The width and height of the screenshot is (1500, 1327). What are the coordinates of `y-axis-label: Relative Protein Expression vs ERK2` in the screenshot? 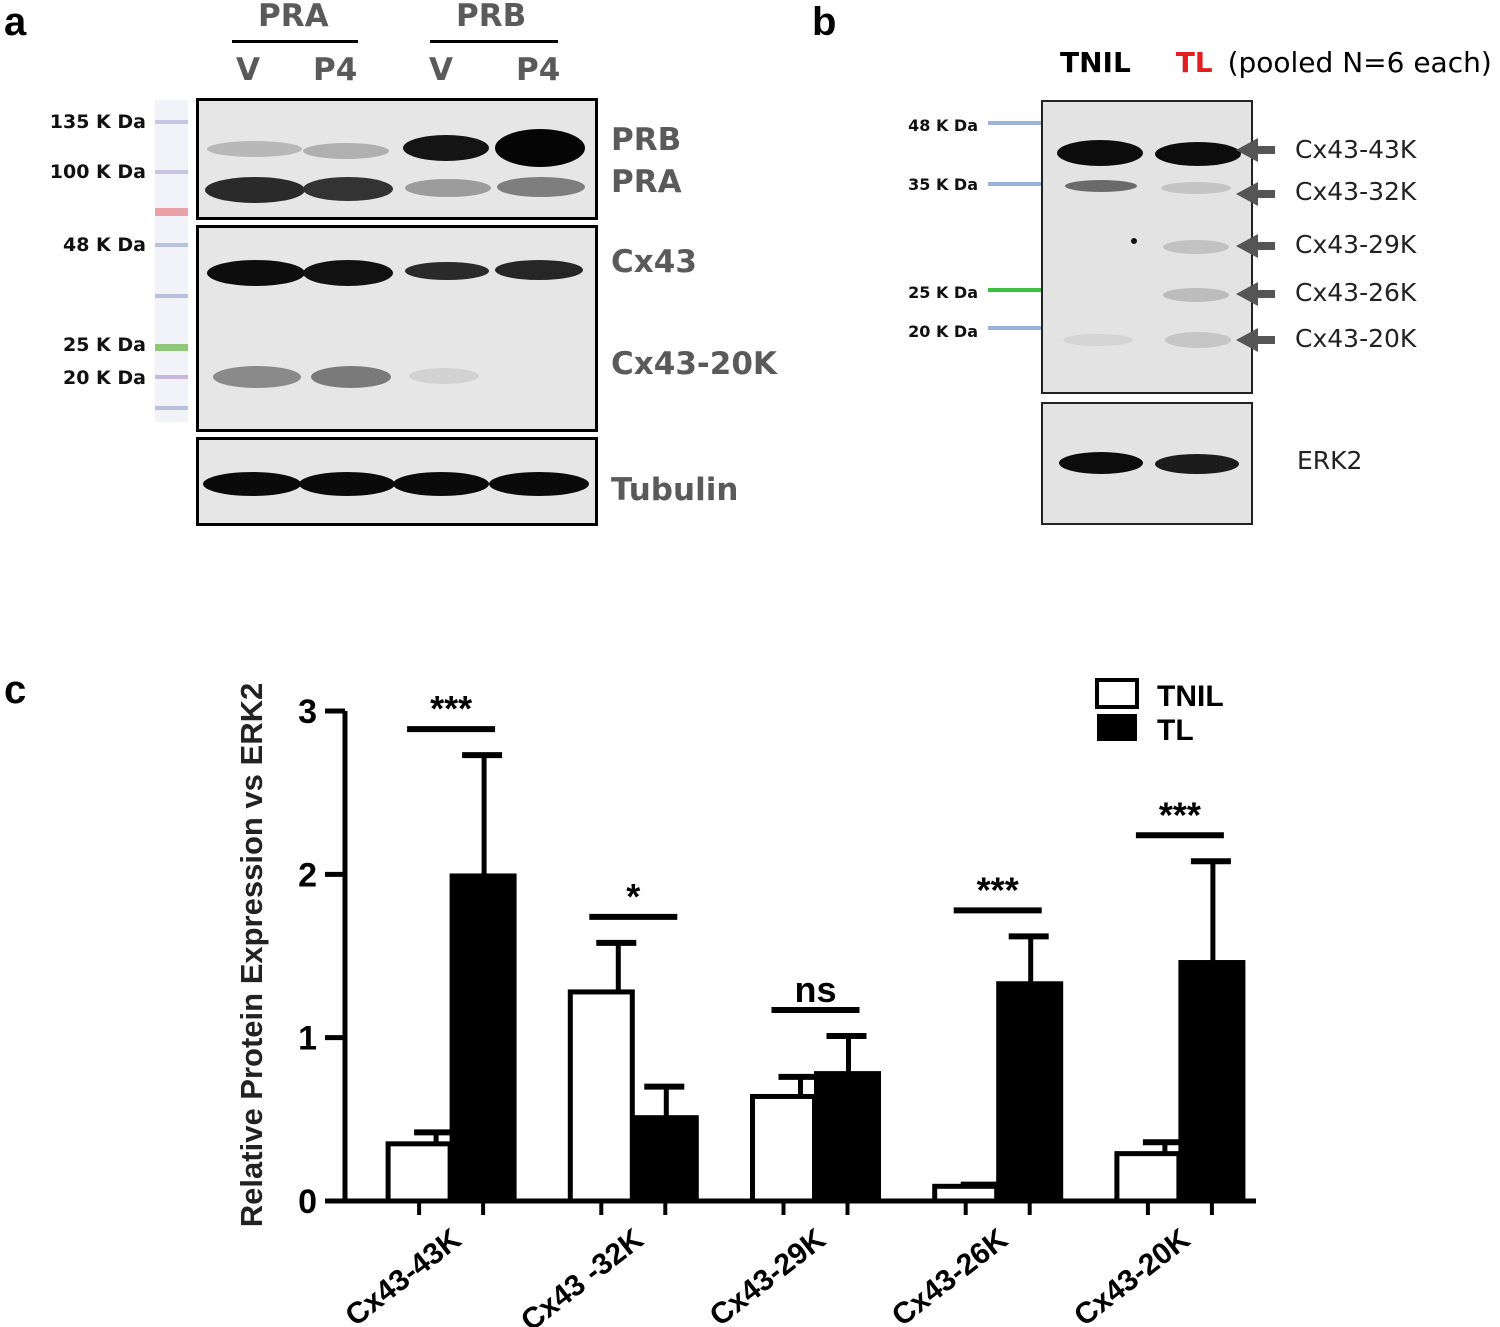 It's located at (251, 955).